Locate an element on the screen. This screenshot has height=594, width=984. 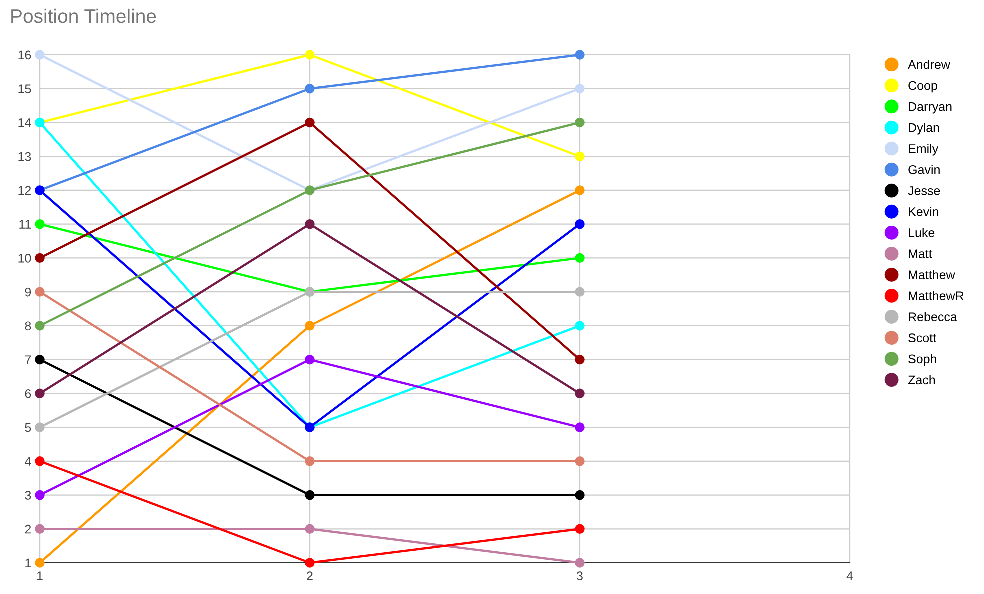
y-tick-label: 6 is located at coordinates (28, 393).